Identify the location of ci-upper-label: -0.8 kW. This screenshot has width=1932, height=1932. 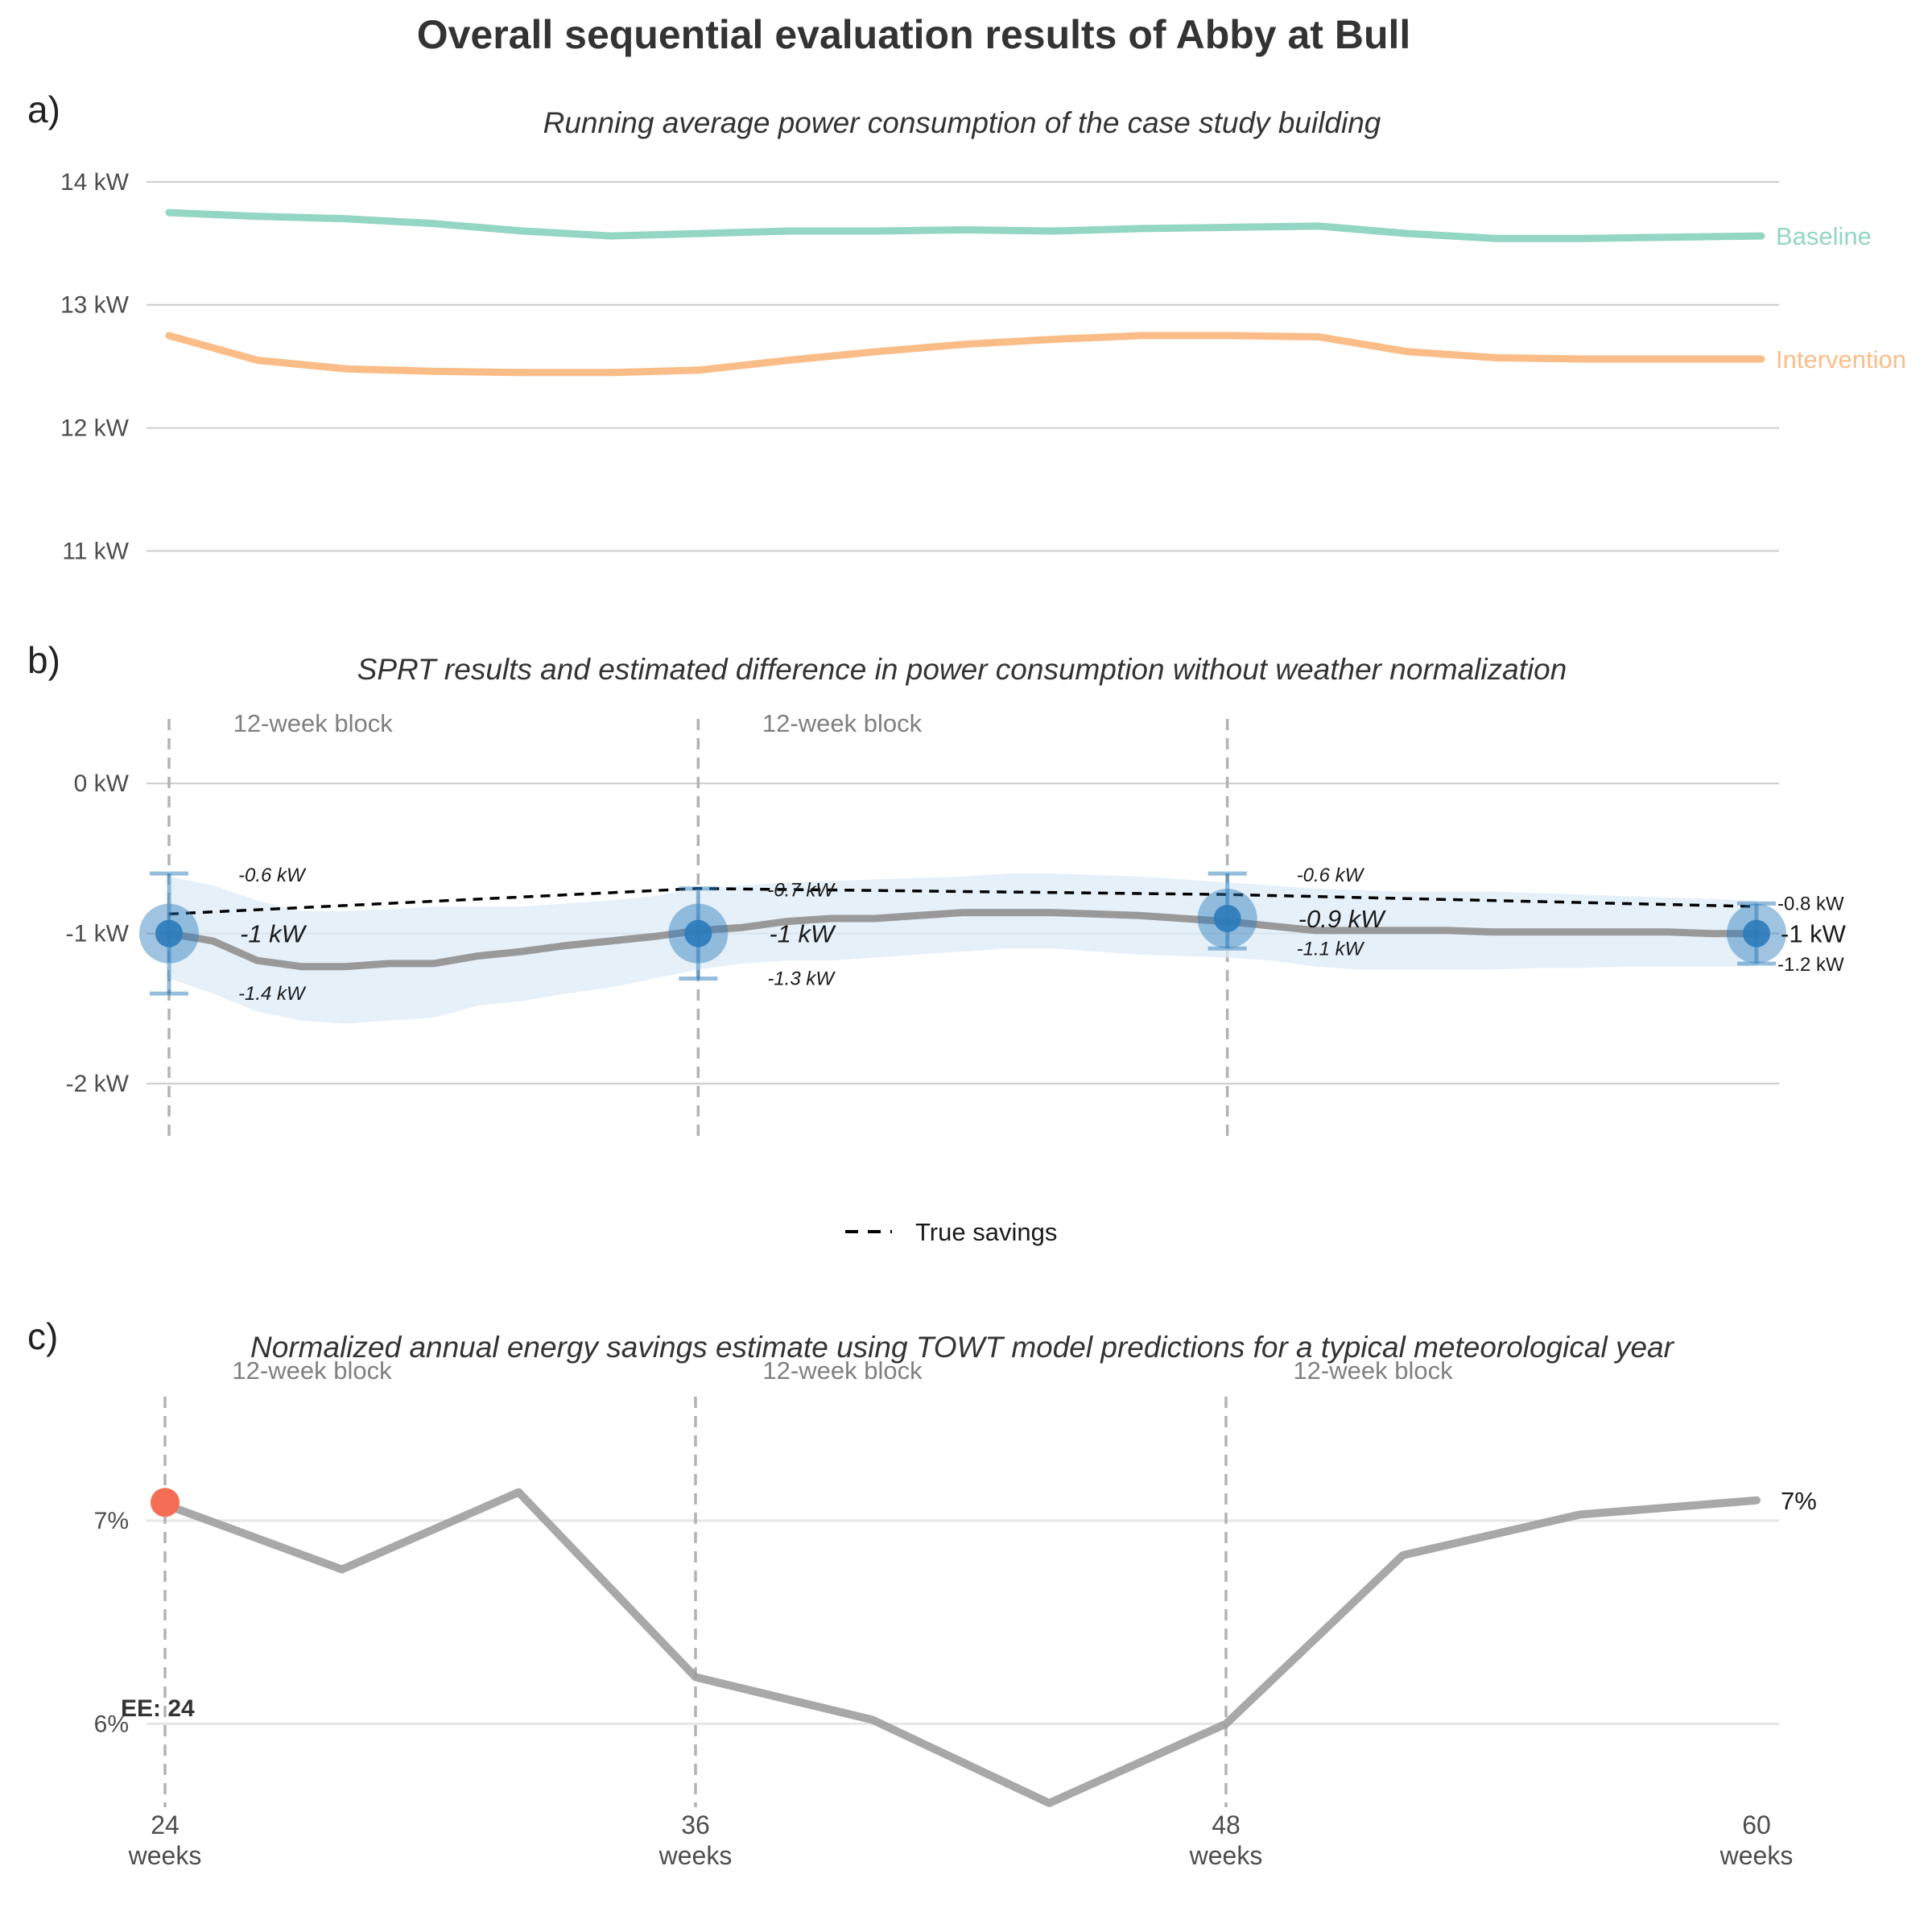
(1810, 903).